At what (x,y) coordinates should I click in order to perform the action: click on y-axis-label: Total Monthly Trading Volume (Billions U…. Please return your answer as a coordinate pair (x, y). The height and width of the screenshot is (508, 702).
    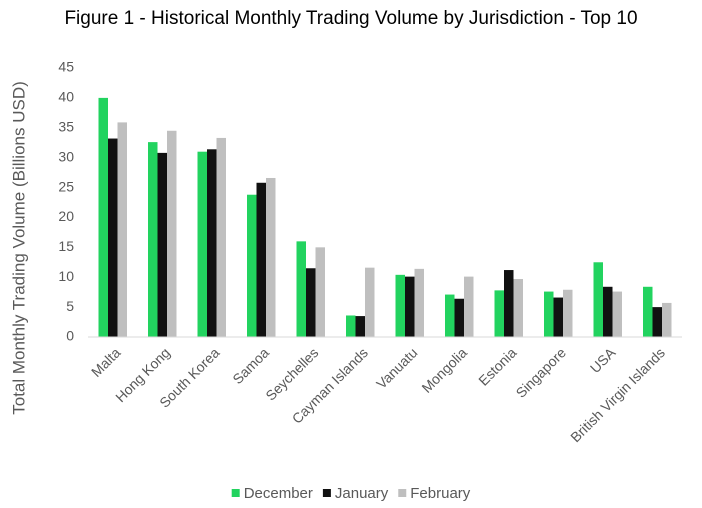
    Looking at the image, I should click on (18, 248).